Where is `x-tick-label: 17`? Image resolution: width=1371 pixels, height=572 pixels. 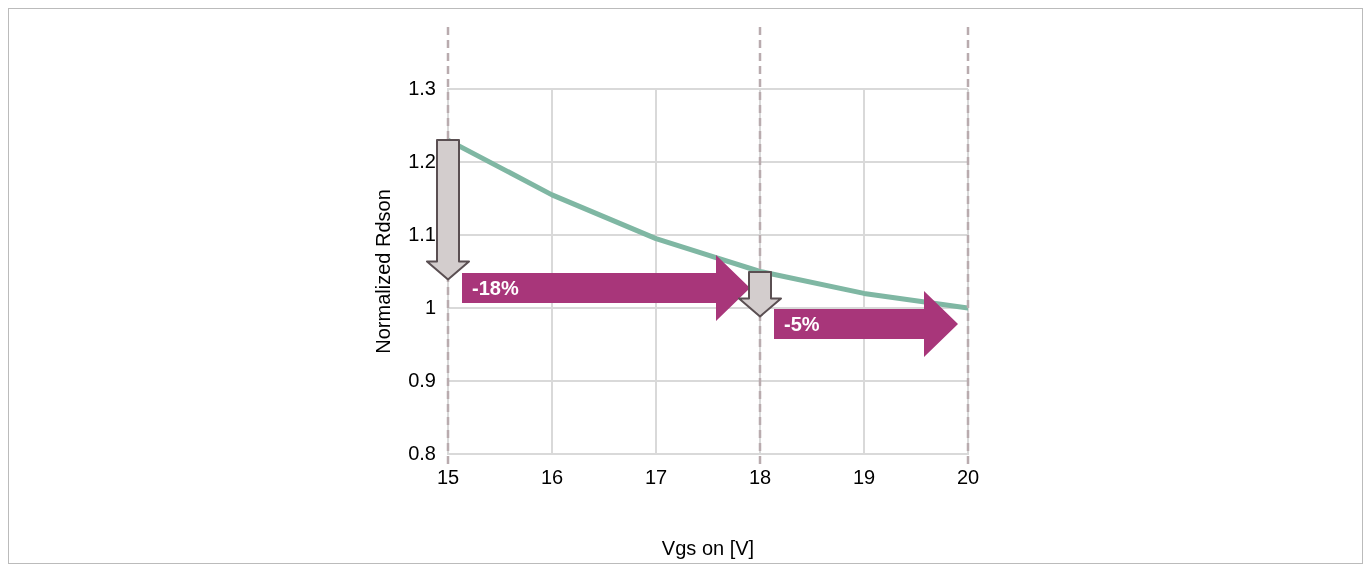 x-tick-label: 17 is located at coordinates (656, 476).